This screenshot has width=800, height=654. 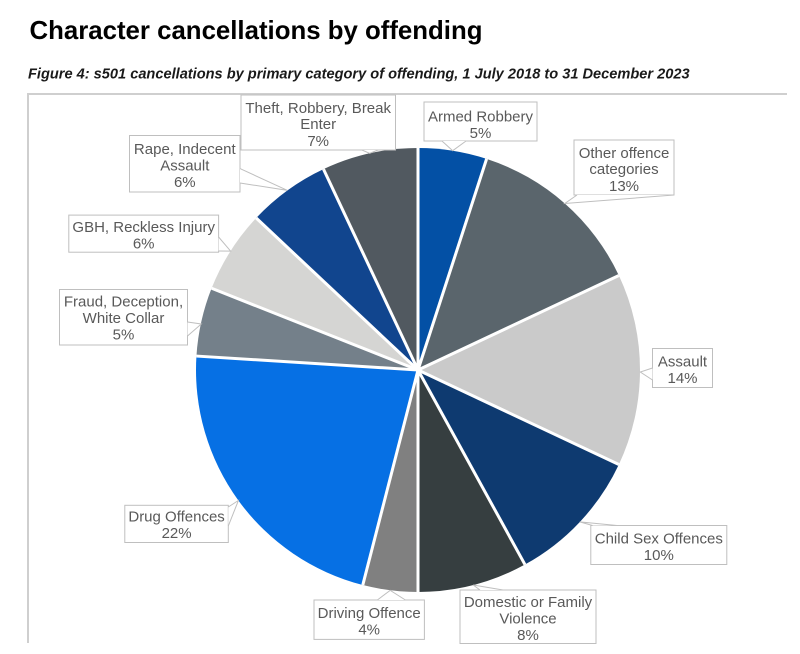 I want to click on svg-text: Rape, Indecent, so click(x=185, y=149).